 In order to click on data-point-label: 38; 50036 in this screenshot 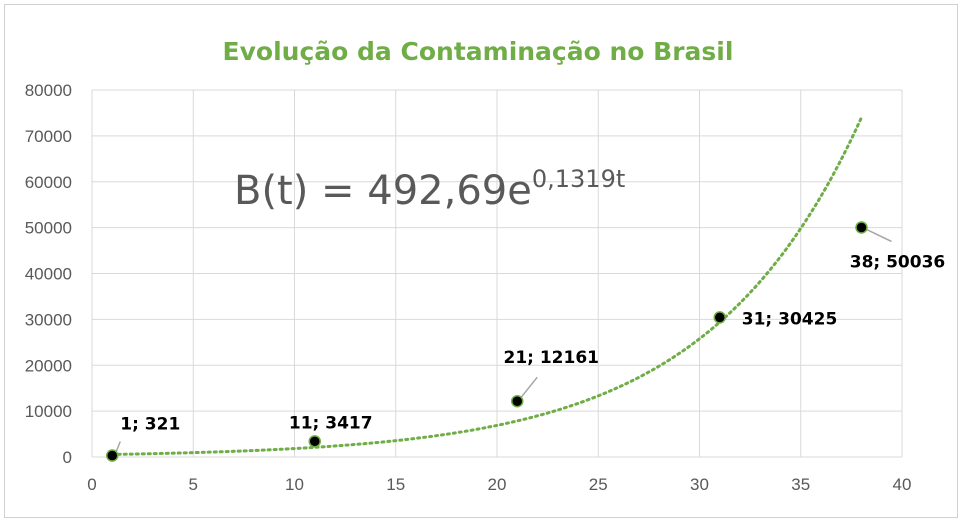, I will do `click(898, 262)`.